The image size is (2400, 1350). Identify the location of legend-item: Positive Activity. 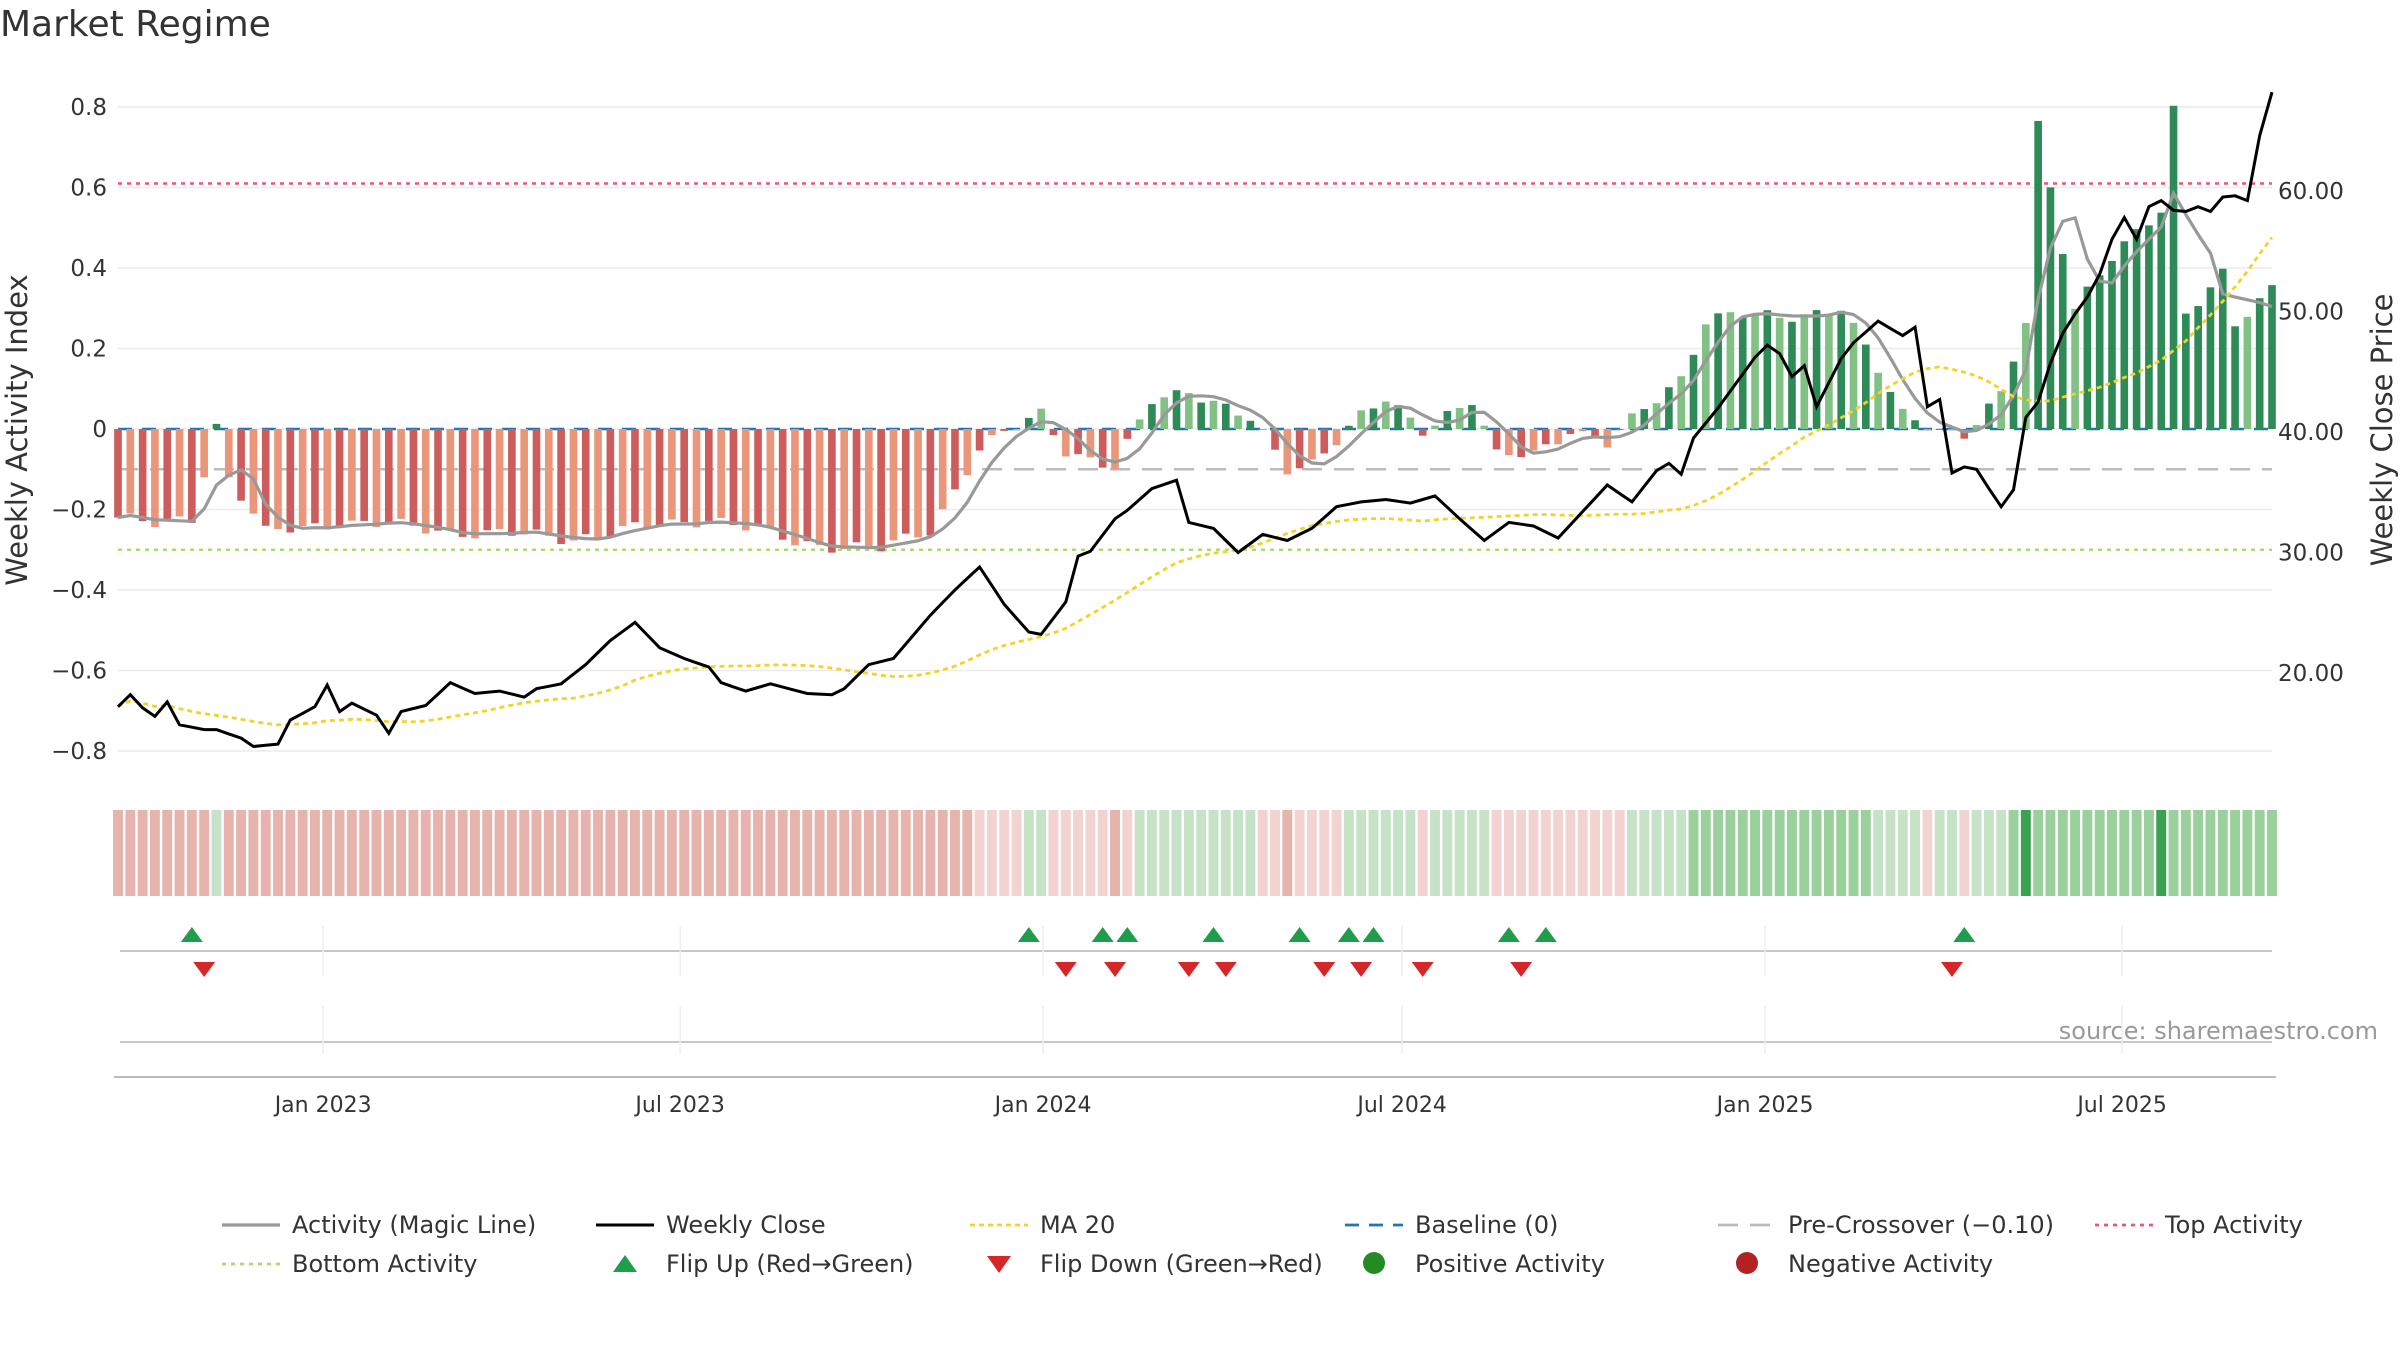
(1484, 1264).